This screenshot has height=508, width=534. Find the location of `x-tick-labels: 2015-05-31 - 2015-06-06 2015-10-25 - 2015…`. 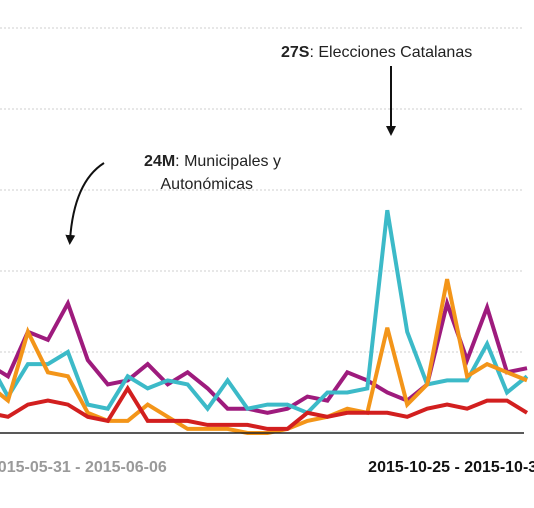

x-tick-labels: 2015-05-31 - 2015-06-06 2015-10-25 - 2015… is located at coordinates (267, 467).